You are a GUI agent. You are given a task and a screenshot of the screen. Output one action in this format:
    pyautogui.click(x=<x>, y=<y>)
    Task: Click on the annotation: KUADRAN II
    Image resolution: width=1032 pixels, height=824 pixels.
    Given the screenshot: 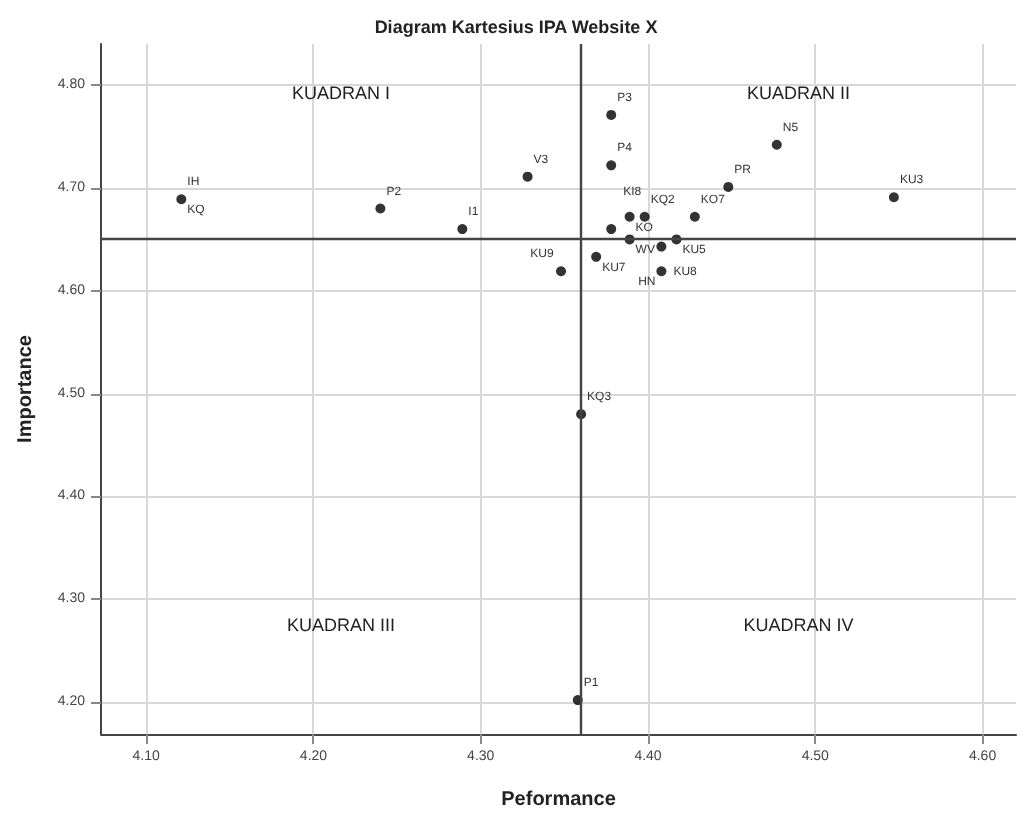 What is the action you would take?
    pyautogui.click(x=799, y=92)
    